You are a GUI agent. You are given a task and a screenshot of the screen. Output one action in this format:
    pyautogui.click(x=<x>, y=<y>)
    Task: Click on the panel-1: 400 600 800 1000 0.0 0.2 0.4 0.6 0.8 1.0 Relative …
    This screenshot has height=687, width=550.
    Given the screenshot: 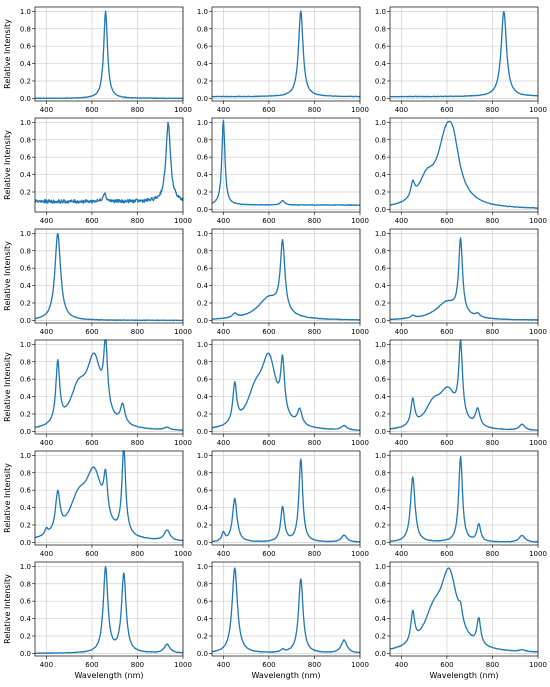 What is the action you would take?
    pyautogui.click(x=97, y=60)
    